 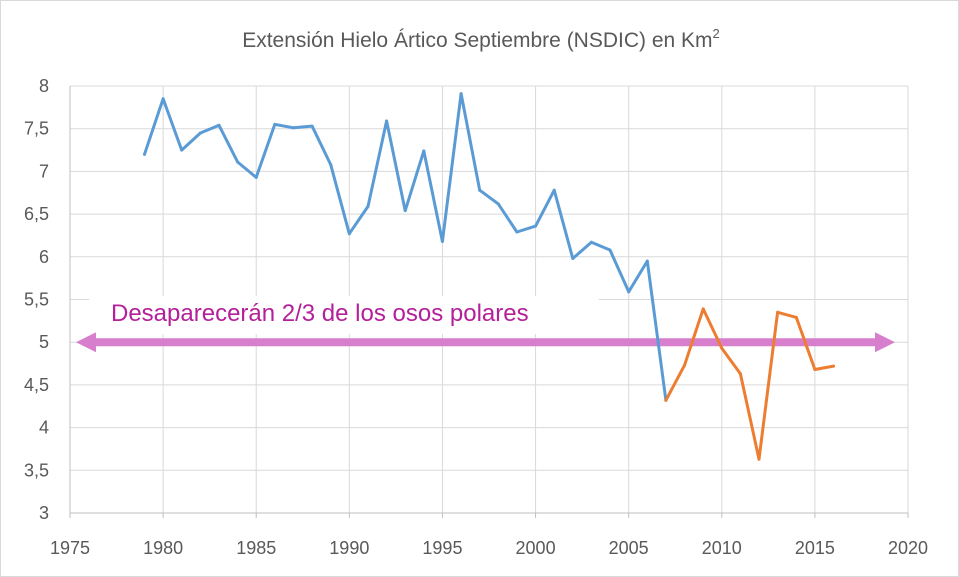 What do you see at coordinates (44, 86) in the screenshot?
I see `y-tick-label: 8` at bounding box center [44, 86].